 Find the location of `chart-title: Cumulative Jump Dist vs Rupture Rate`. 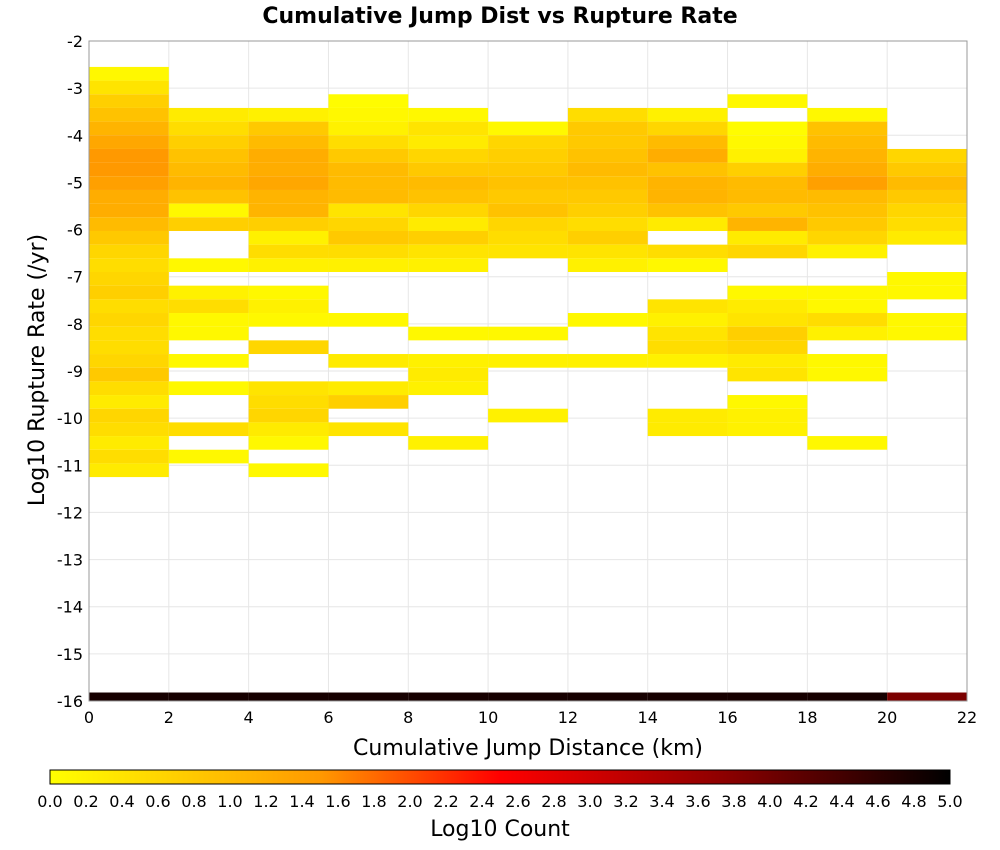

chart-title: Cumulative Jump Dist vs Rupture Rate is located at coordinates (499, 16).